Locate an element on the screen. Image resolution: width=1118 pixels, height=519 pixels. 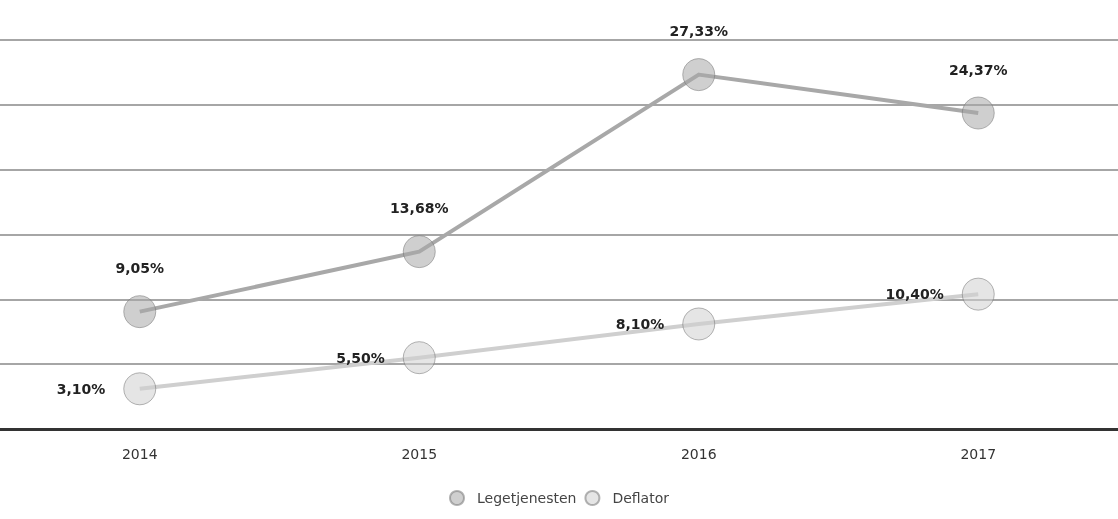
data-label: 5,50% is located at coordinates (360, 357).